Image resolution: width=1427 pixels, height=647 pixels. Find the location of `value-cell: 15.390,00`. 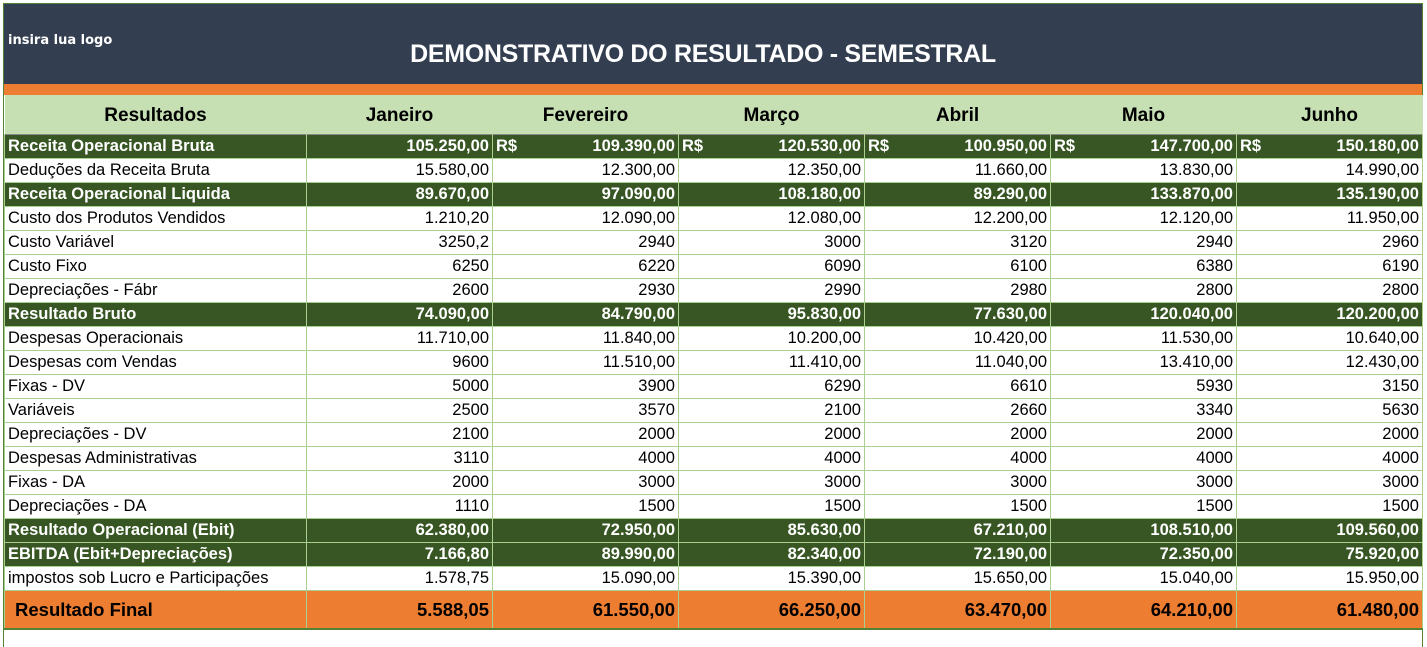

value-cell: 15.390,00 is located at coordinates (771, 578).